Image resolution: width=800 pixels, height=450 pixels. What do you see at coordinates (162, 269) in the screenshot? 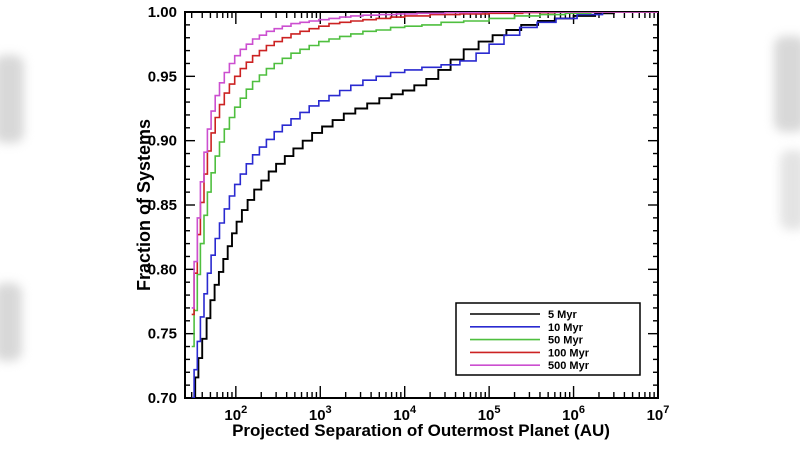
I see `y-tick-label: 0.80` at bounding box center [162, 269].